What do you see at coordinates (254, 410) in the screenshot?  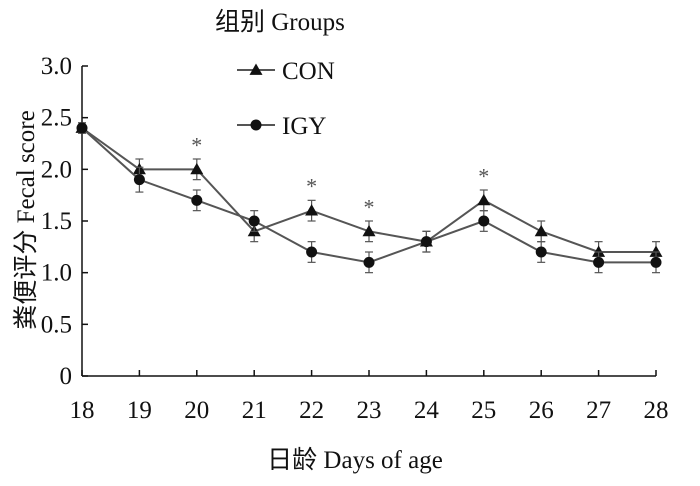 I see `x-tick-label: 21` at bounding box center [254, 410].